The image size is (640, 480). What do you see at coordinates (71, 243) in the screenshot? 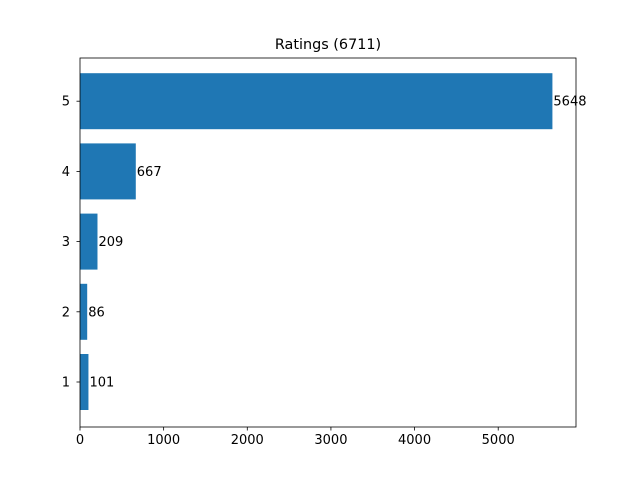
I see `y-axis: 1 2 3 4 5` at bounding box center [71, 243].